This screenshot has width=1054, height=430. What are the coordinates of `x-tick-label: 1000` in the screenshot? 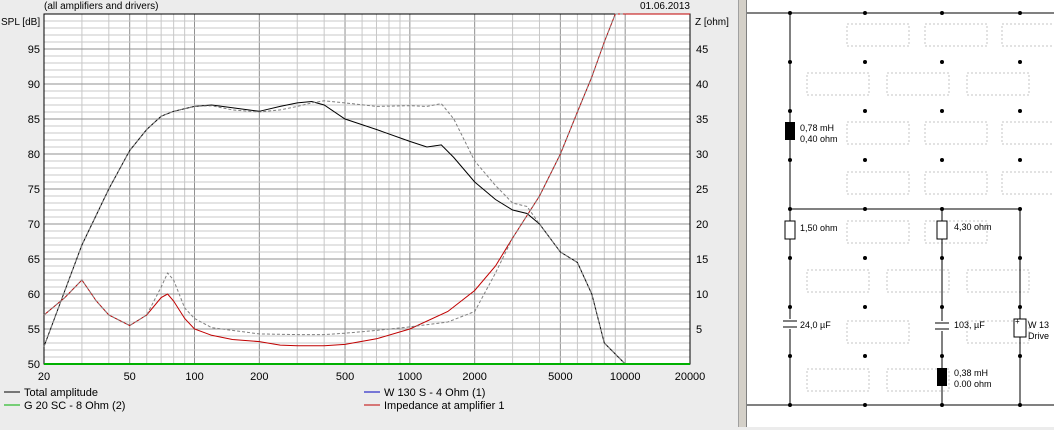 It's located at (410, 377).